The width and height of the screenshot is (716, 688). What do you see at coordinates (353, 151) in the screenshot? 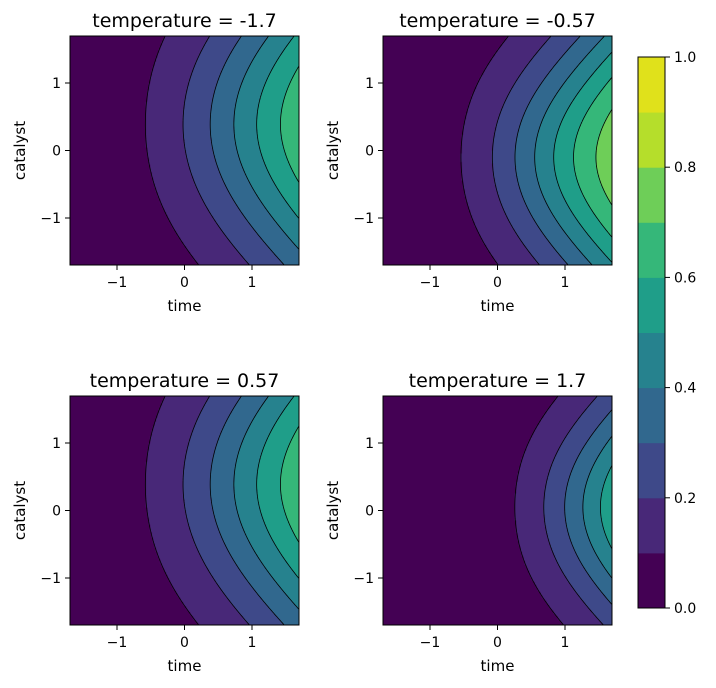
I see `panel-2-y-axis: −1 0 1 catalyst` at bounding box center [353, 151].